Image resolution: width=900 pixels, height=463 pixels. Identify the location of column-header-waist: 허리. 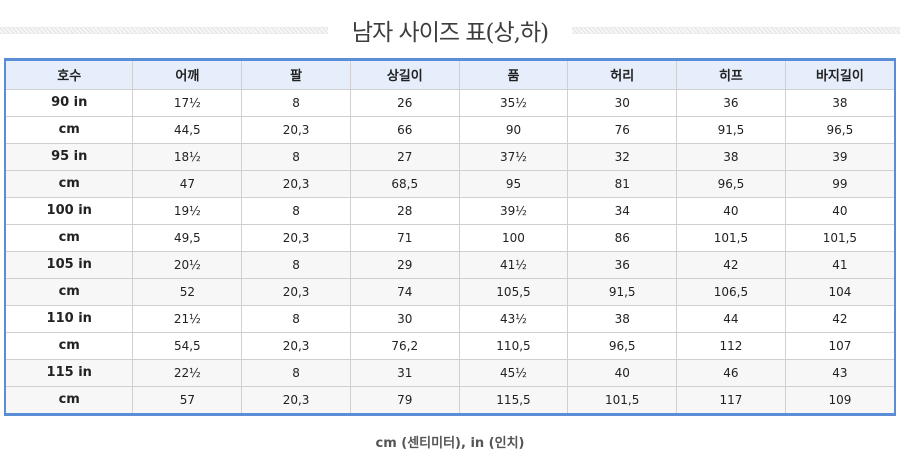
(622, 75).